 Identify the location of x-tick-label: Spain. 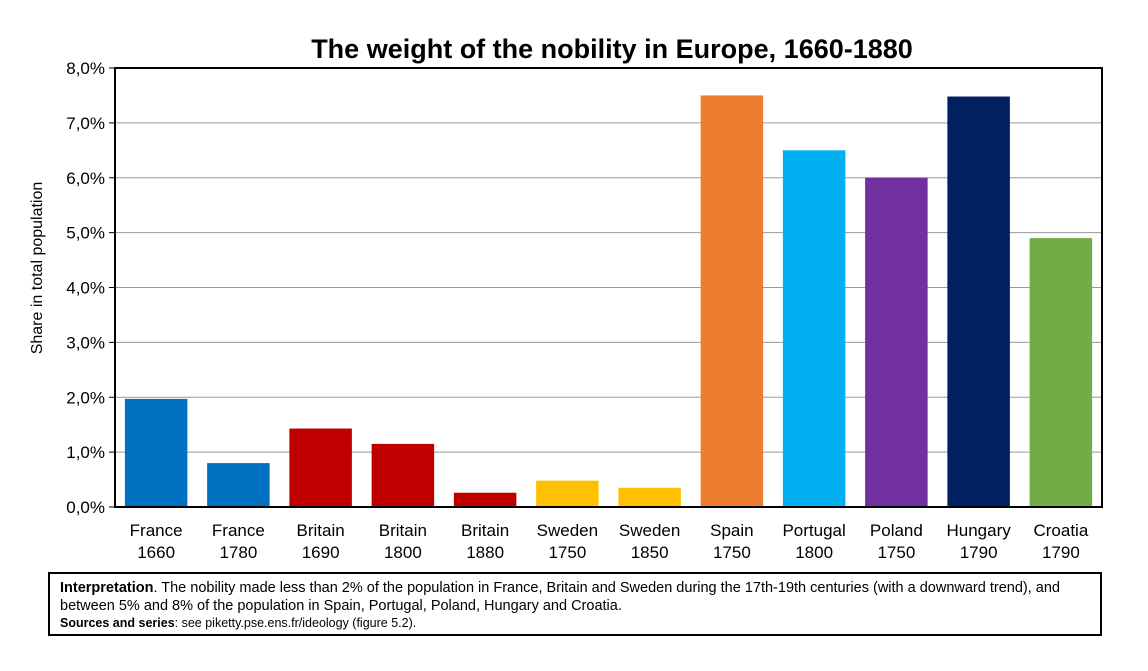
(731, 530).